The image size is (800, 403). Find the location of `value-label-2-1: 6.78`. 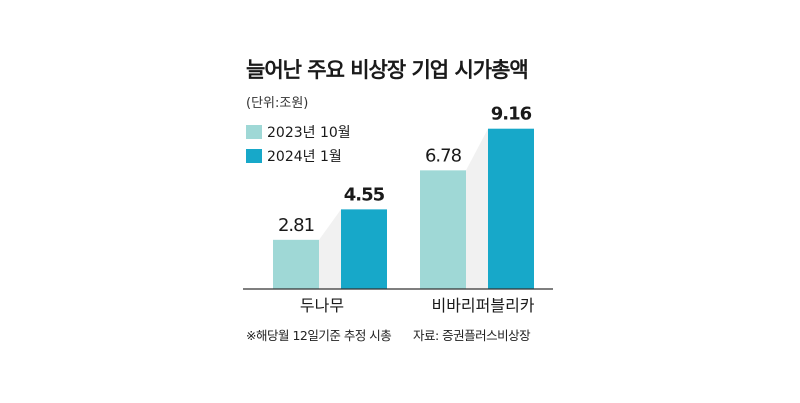

value-label-2-1: 6.78 is located at coordinates (443, 155).